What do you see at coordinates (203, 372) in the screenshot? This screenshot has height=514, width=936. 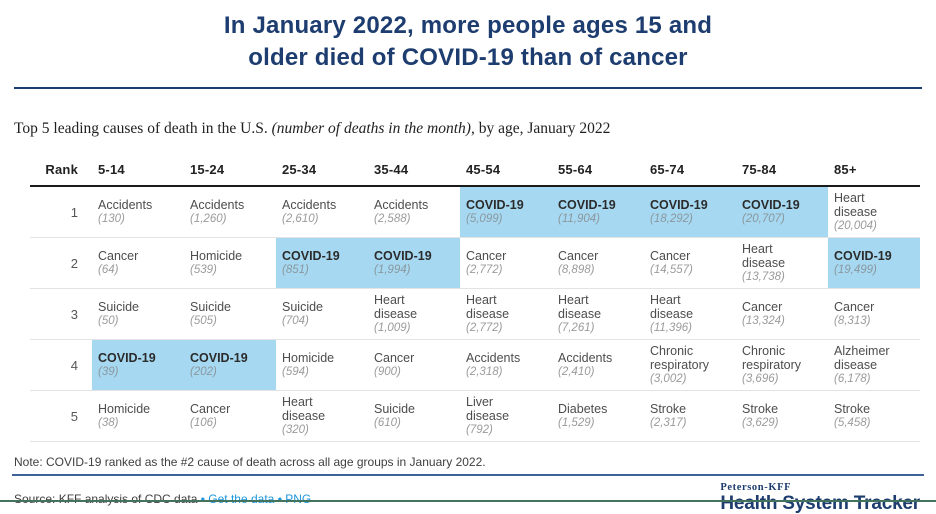 I see `death-count: (202)` at bounding box center [203, 372].